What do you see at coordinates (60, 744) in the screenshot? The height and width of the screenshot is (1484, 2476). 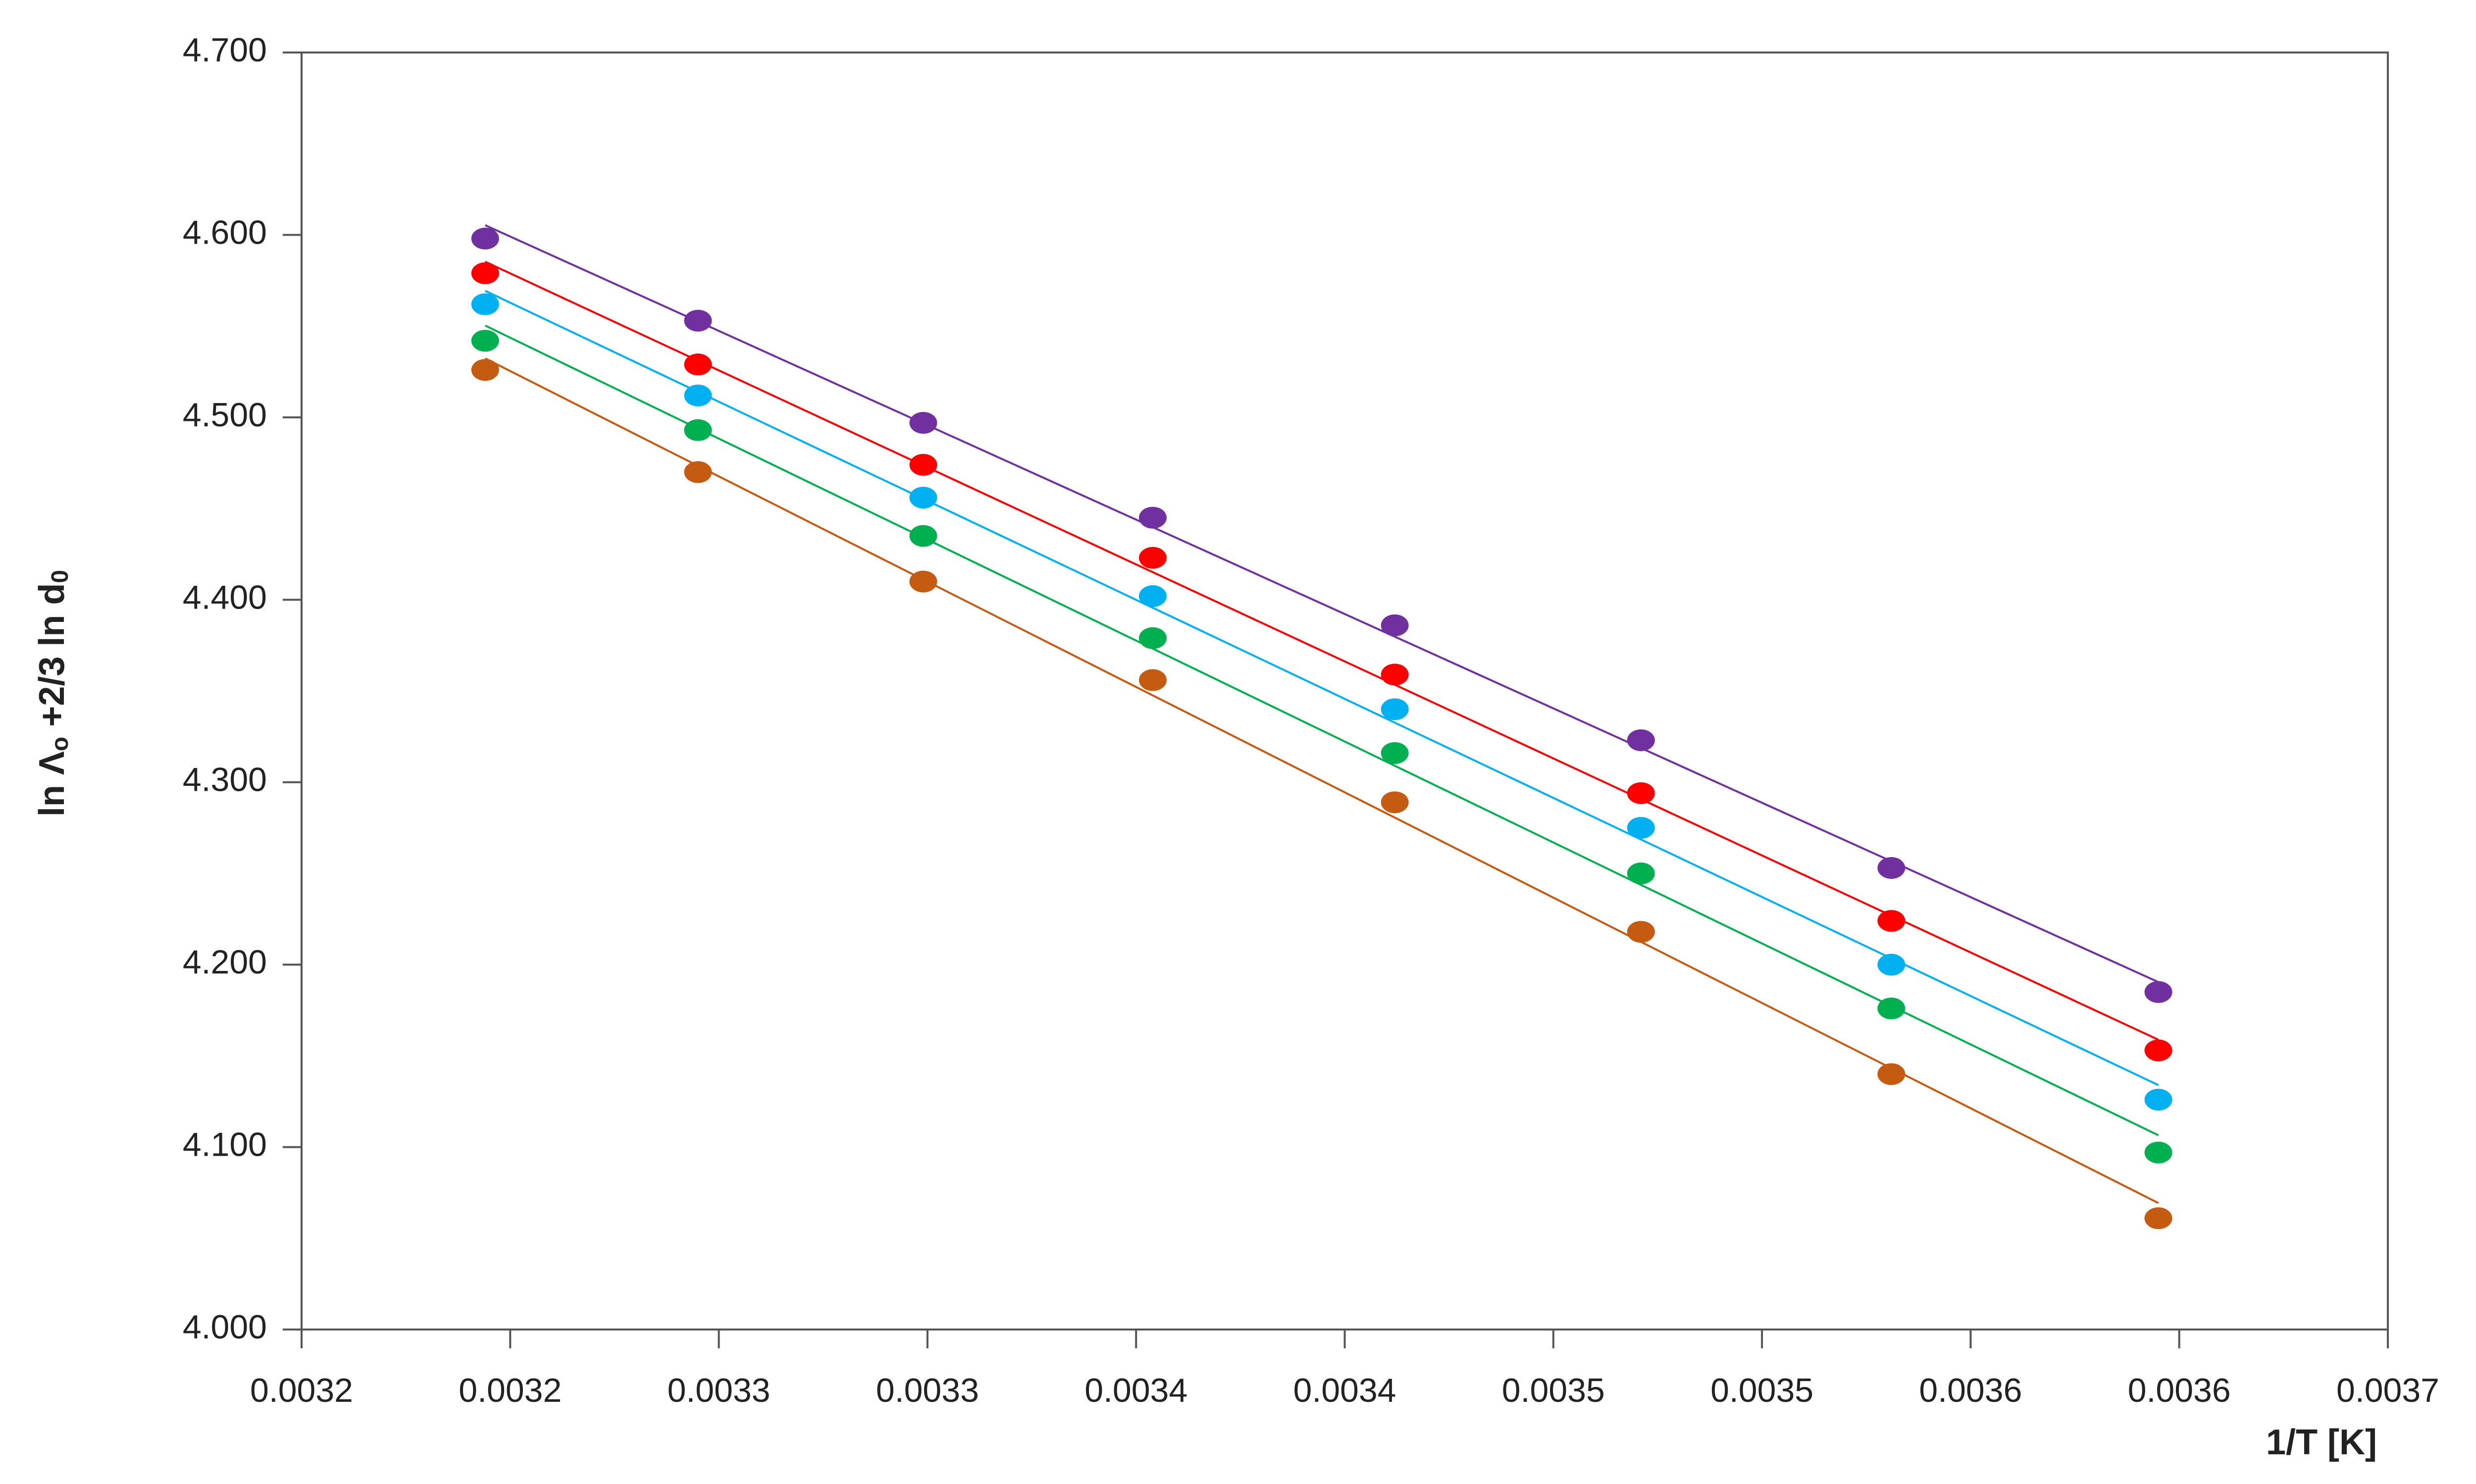 I see `y-label-sub: o` at bounding box center [60, 744].